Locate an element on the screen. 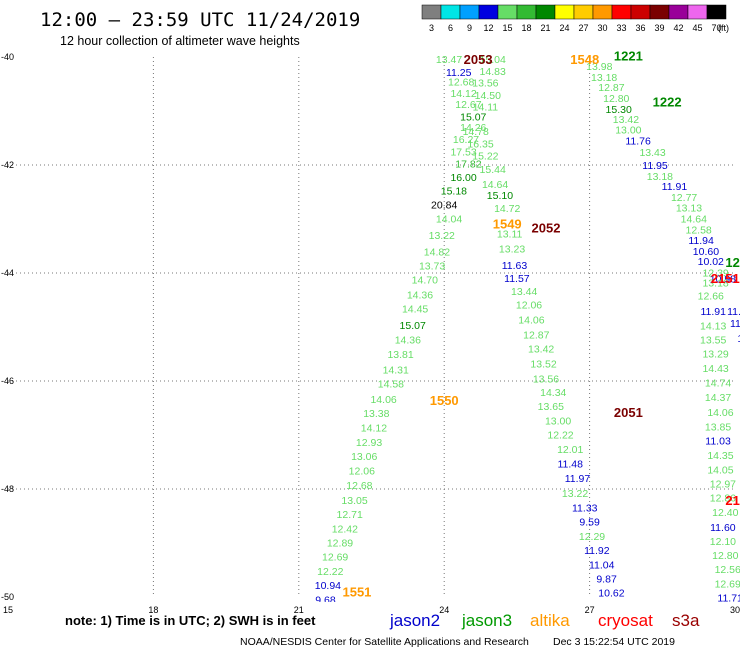  swh-label: 20.84 is located at coordinates (444, 205).